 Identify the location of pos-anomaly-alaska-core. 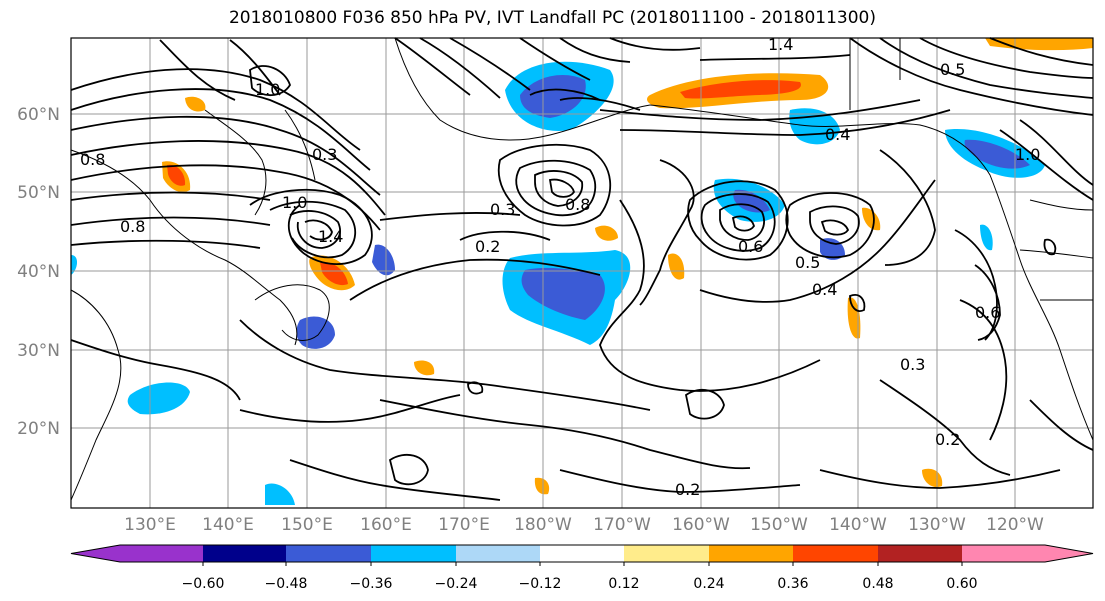
(740, 89).